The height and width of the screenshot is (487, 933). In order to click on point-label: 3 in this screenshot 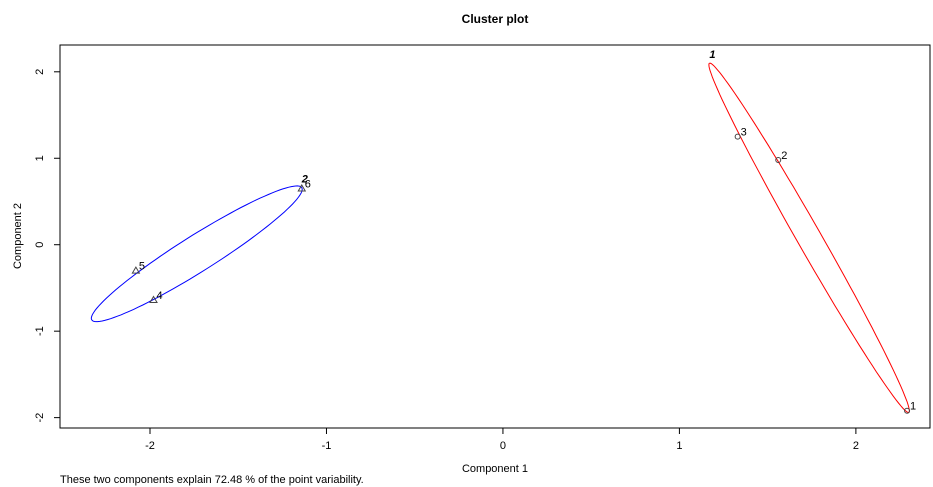, I will do `click(744, 133)`.